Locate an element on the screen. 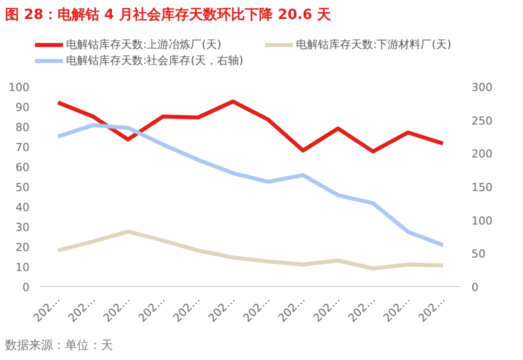 This screenshot has width=523, height=360. y2-tick-label: 150 is located at coordinates (482, 187).